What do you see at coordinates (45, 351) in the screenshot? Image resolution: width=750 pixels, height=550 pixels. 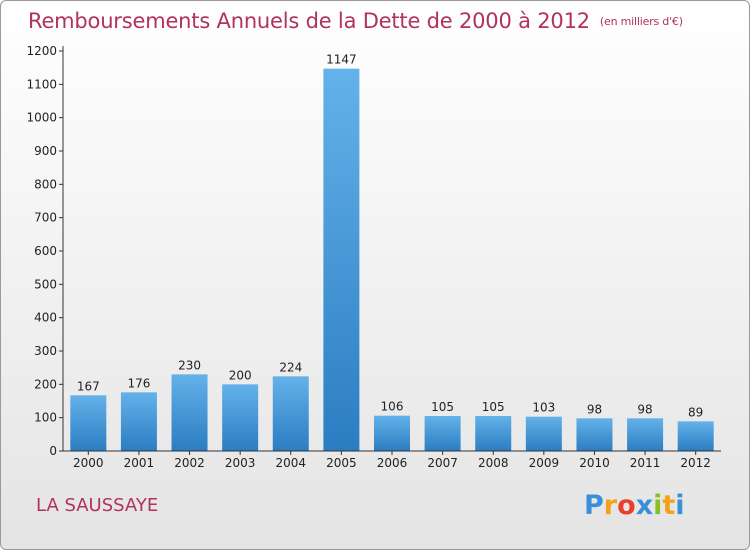 I see `y-tick-label: 300` at bounding box center [45, 351].